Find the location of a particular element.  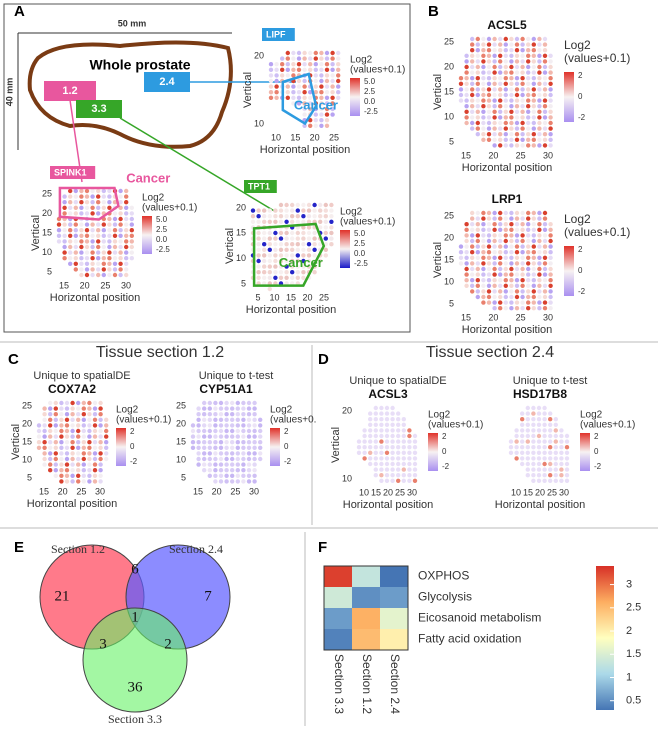

legend-tick-label: 2 is located at coordinates (444, 436).